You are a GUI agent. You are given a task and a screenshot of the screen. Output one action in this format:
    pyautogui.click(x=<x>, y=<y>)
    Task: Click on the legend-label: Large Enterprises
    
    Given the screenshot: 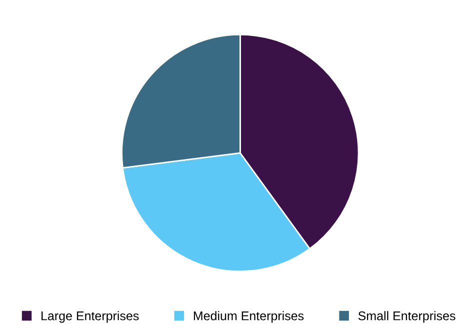 What is the action you would take?
    pyautogui.click(x=90, y=317)
    